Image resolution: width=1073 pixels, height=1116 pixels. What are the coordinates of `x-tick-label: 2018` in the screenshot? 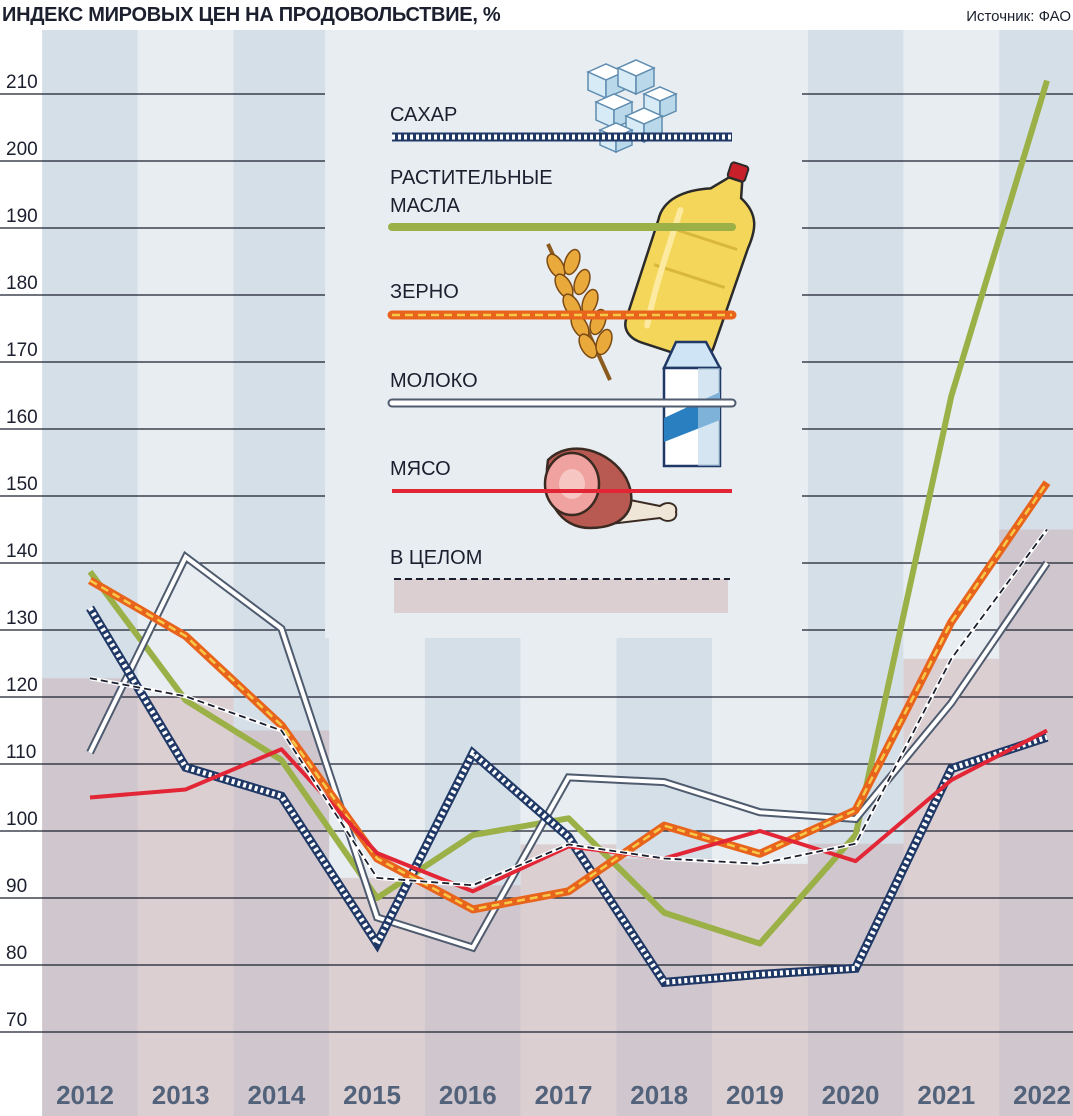 It's located at (659, 1095).